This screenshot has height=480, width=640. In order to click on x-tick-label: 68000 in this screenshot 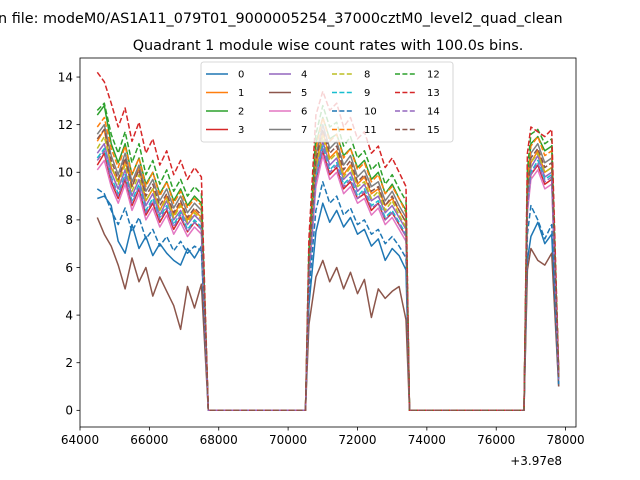, I will do `click(219, 440)`.